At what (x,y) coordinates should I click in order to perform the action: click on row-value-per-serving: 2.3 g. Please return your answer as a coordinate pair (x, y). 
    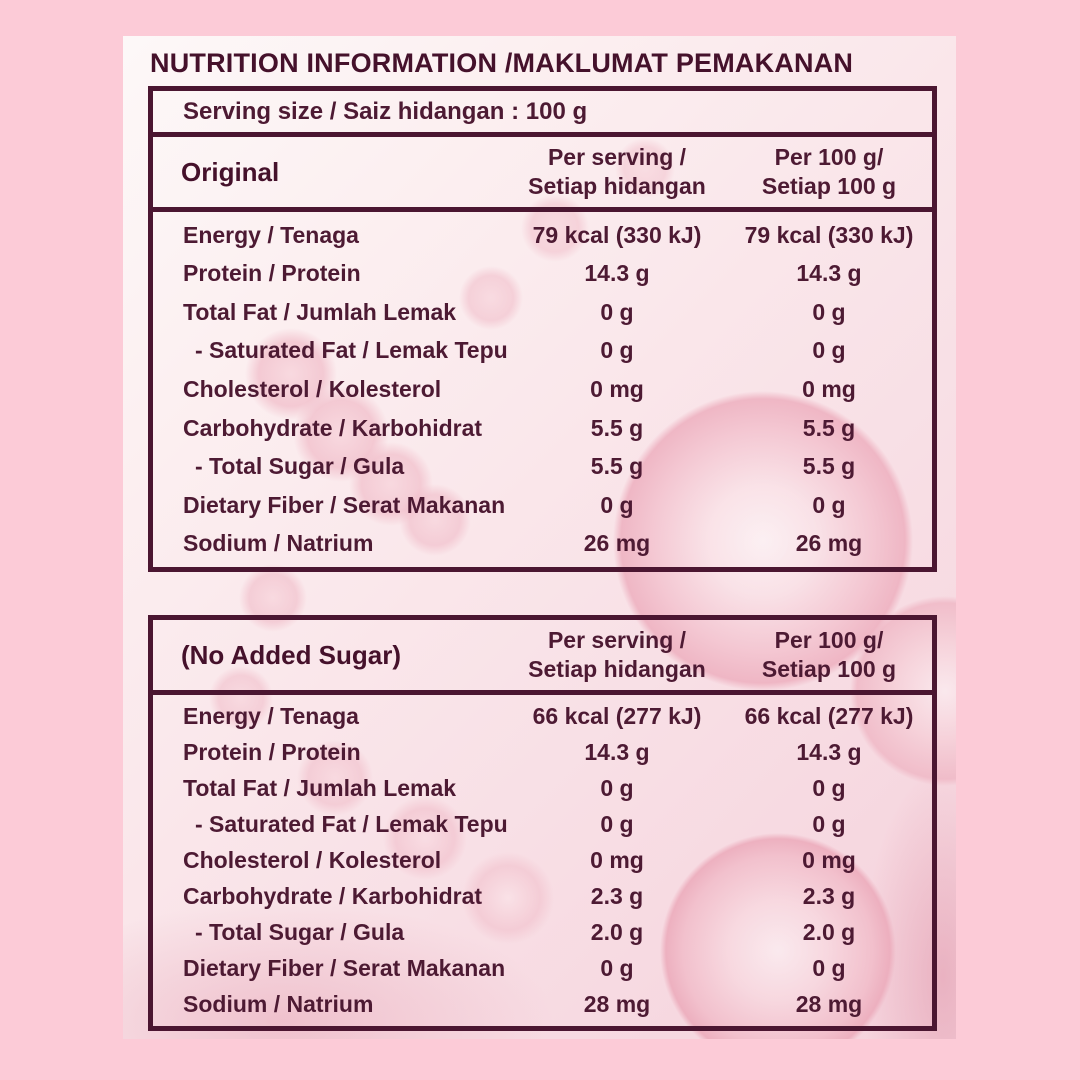
    Looking at the image, I should click on (617, 895).